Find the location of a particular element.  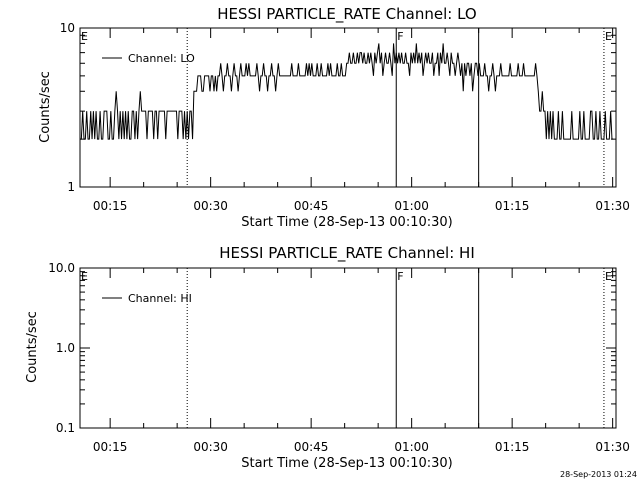

x-tick-label-lo: 01:00 is located at coordinates (411, 206).